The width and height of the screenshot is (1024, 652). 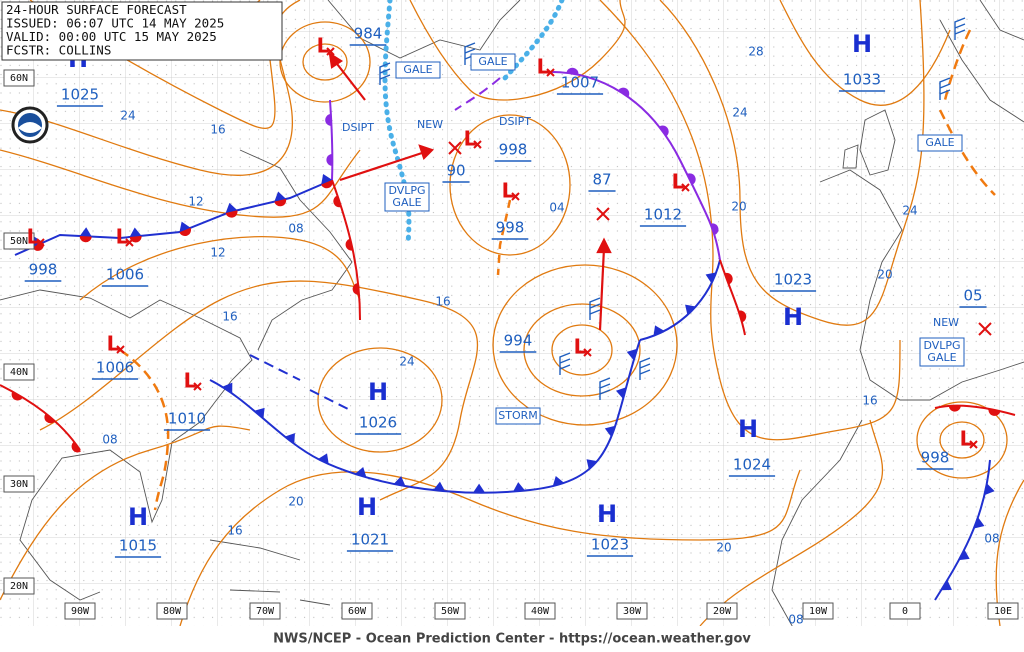 I want to click on isobar-label: 24, so click(x=406, y=362).